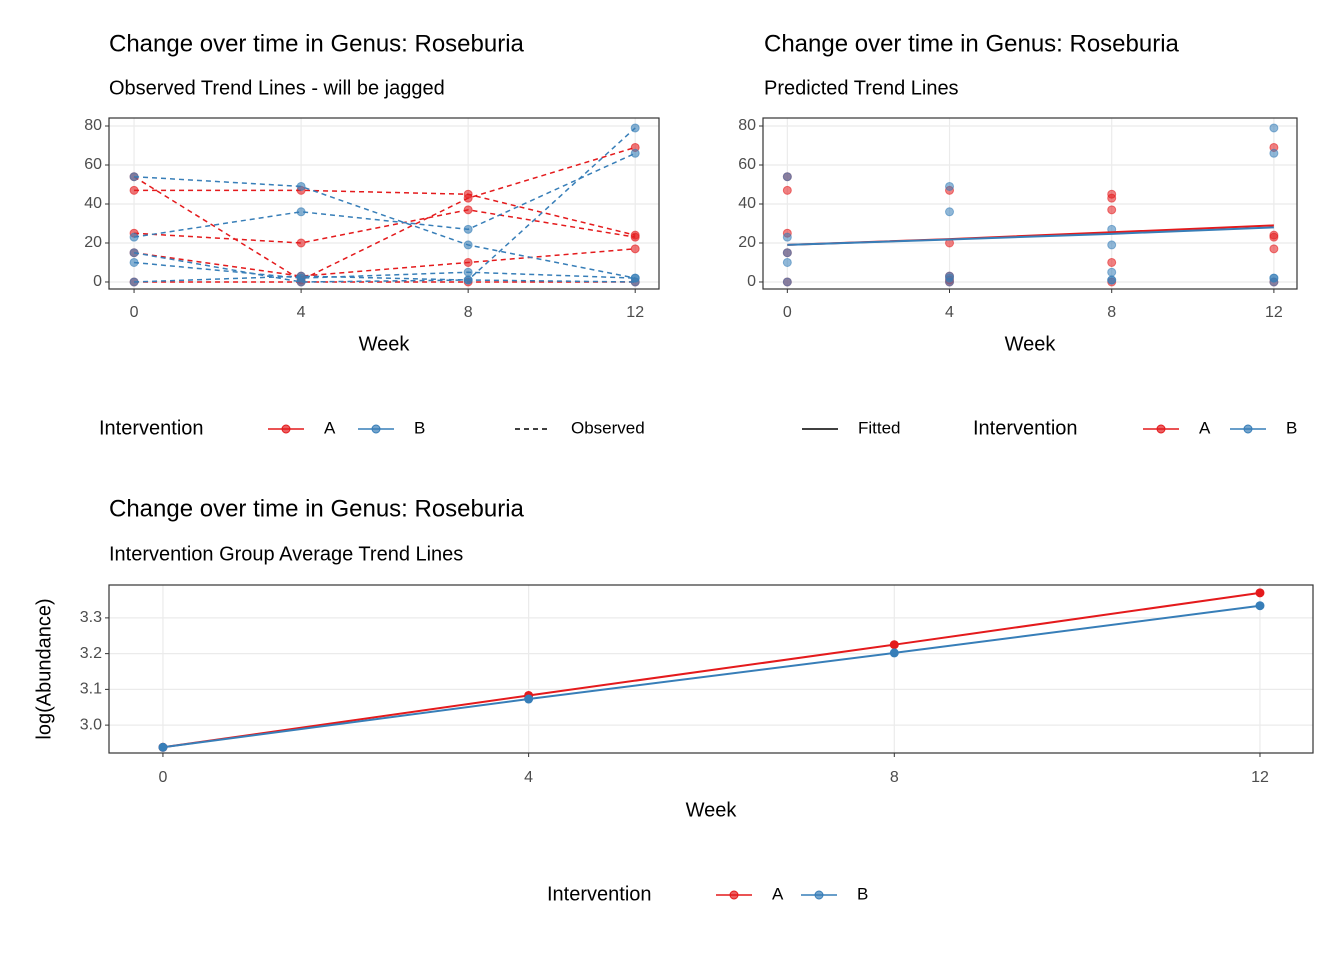 The image size is (1344, 960). I want to click on y-axis-label: log(Abundance), so click(44, 668).